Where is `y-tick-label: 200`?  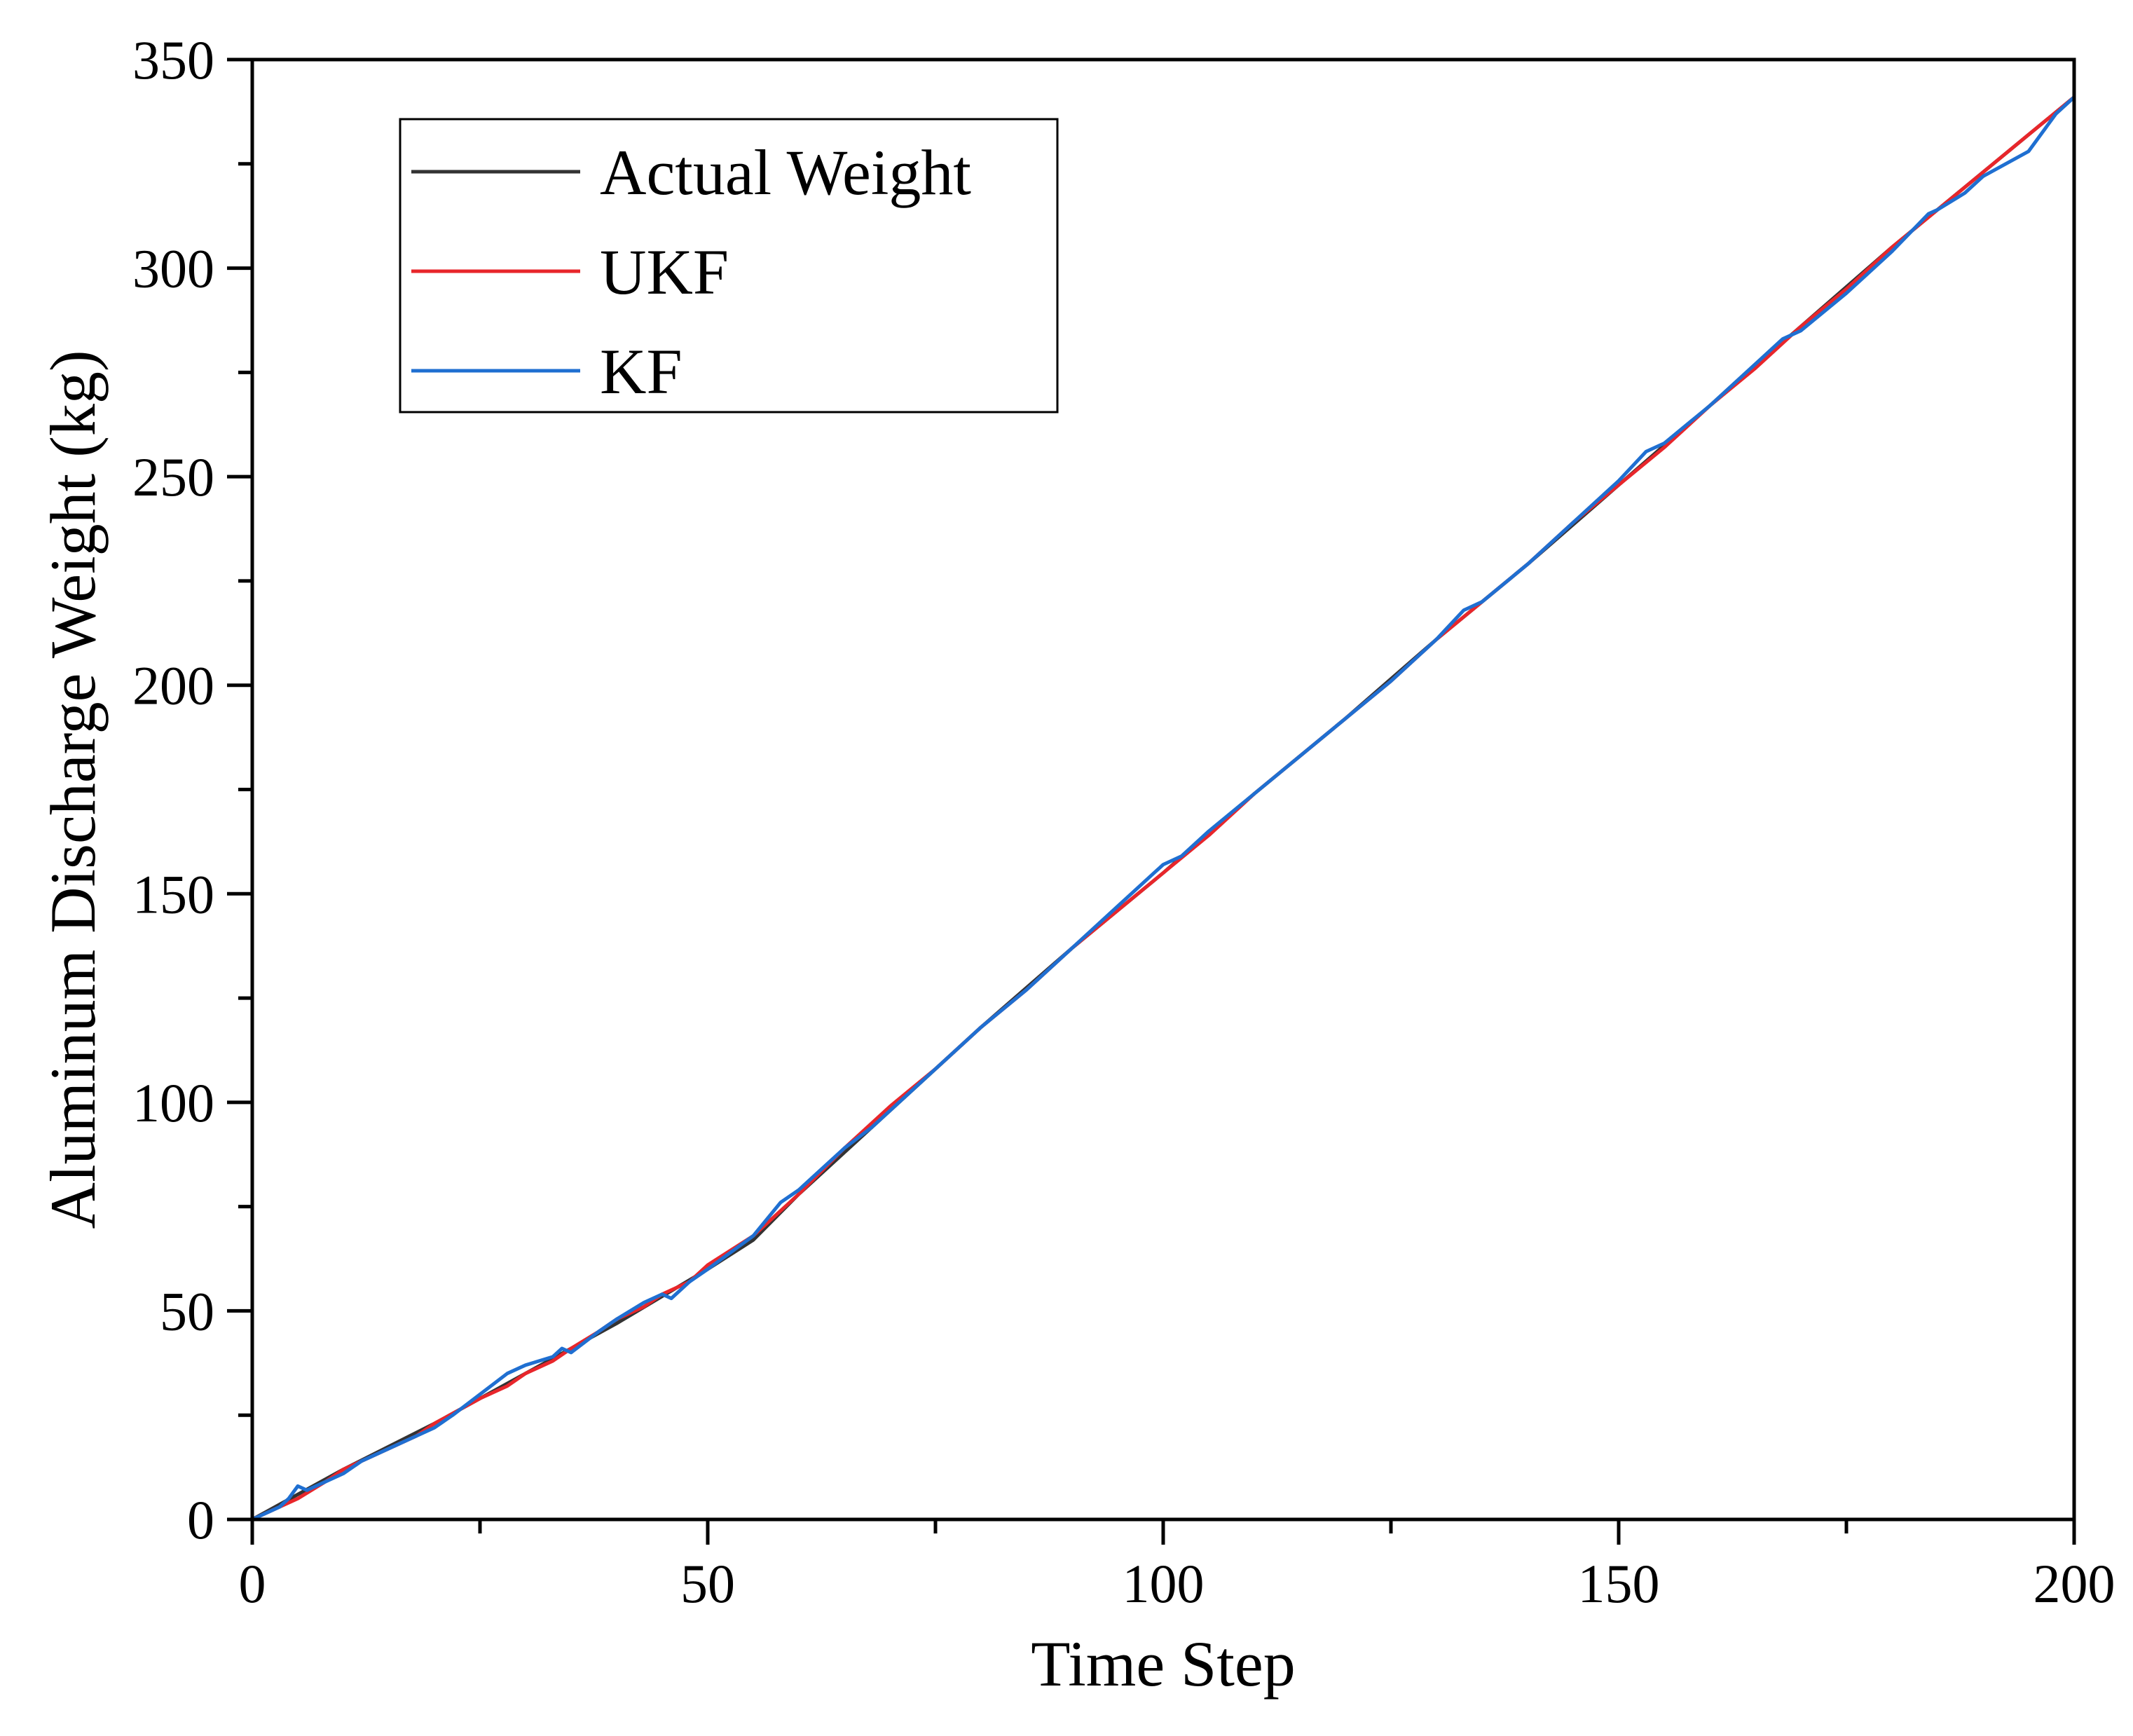
y-tick-label: 200 is located at coordinates (173, 685).